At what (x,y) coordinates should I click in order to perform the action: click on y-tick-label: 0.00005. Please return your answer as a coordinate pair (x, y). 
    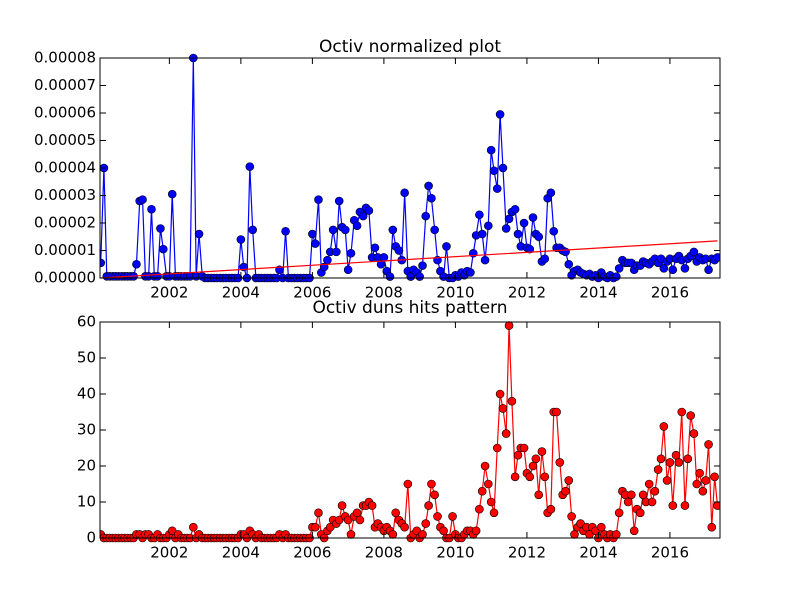
    Looking at the image, I should click on (65, 140).